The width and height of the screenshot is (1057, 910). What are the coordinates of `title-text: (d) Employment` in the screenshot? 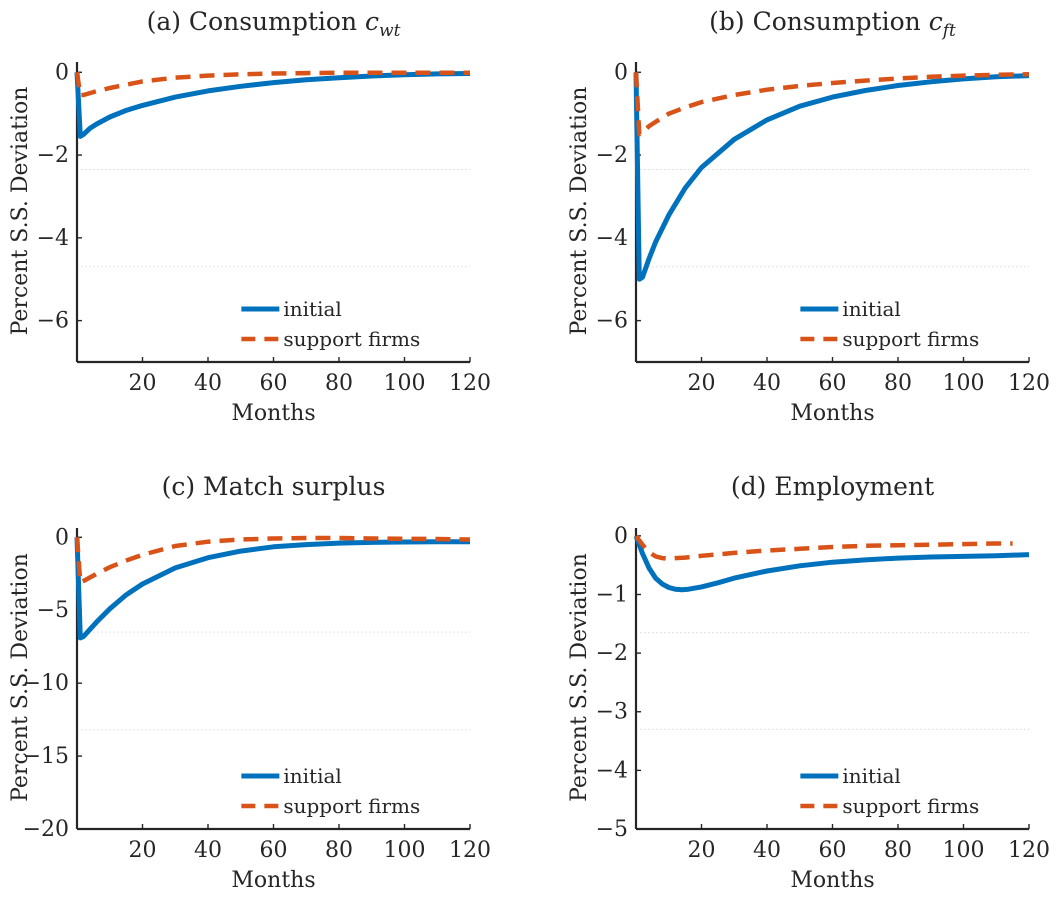 It's located at (832, 486).